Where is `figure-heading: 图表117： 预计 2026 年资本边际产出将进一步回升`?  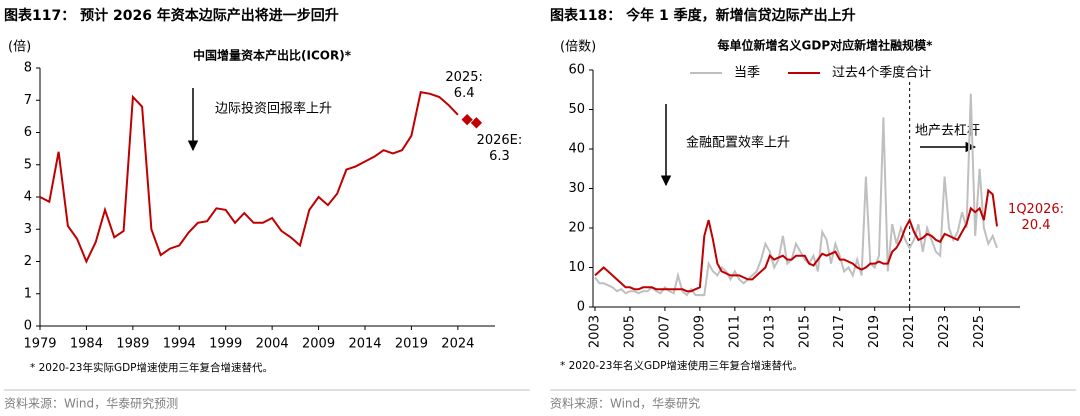
figure-heading: 图表117： 预计 2026 年资本边际产出将进一步回升 is located at coordinates (171, 15).